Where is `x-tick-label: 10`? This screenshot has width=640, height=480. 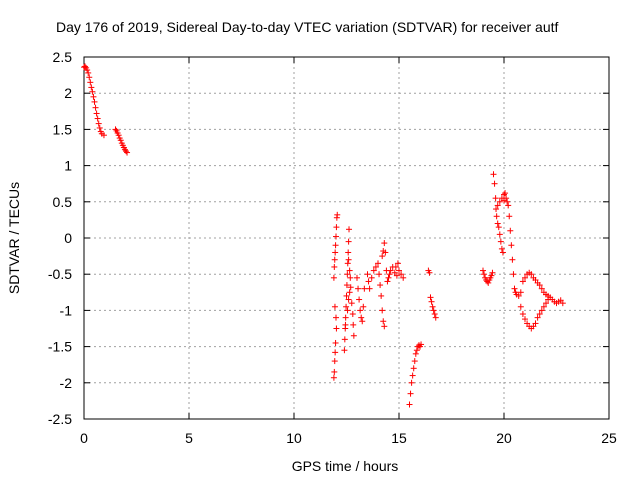 x-tick-label: 10 is located at coordinates (294, 438).